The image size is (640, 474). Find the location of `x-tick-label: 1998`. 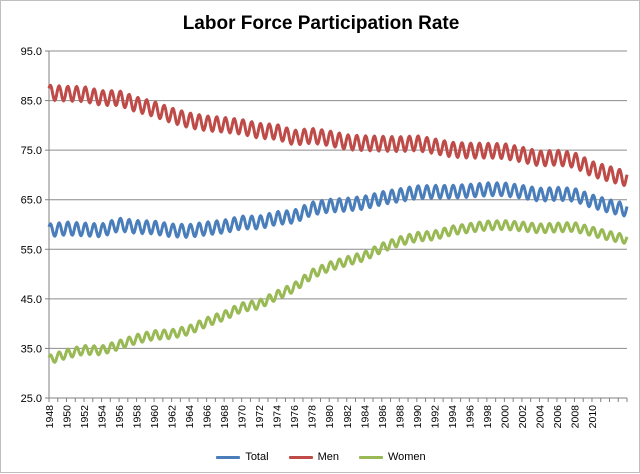

x-tick-label: 1998 is located at coordinates (488, 417).